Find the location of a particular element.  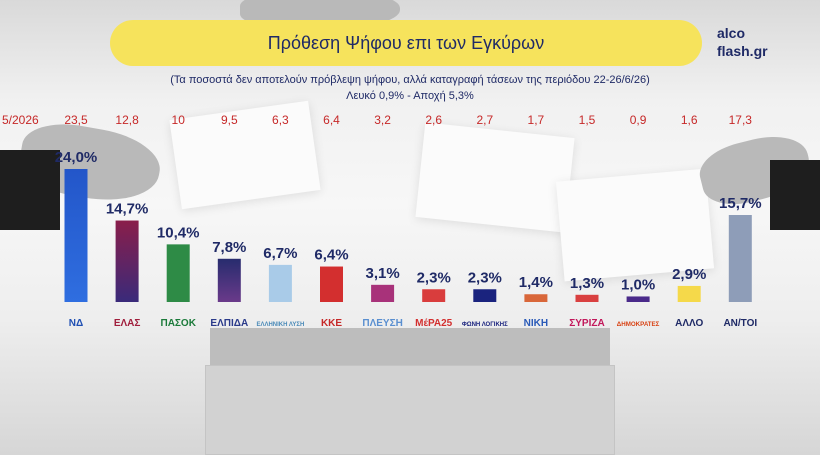

previous-value-label: 6,3 is located at coordinates (280, 120).